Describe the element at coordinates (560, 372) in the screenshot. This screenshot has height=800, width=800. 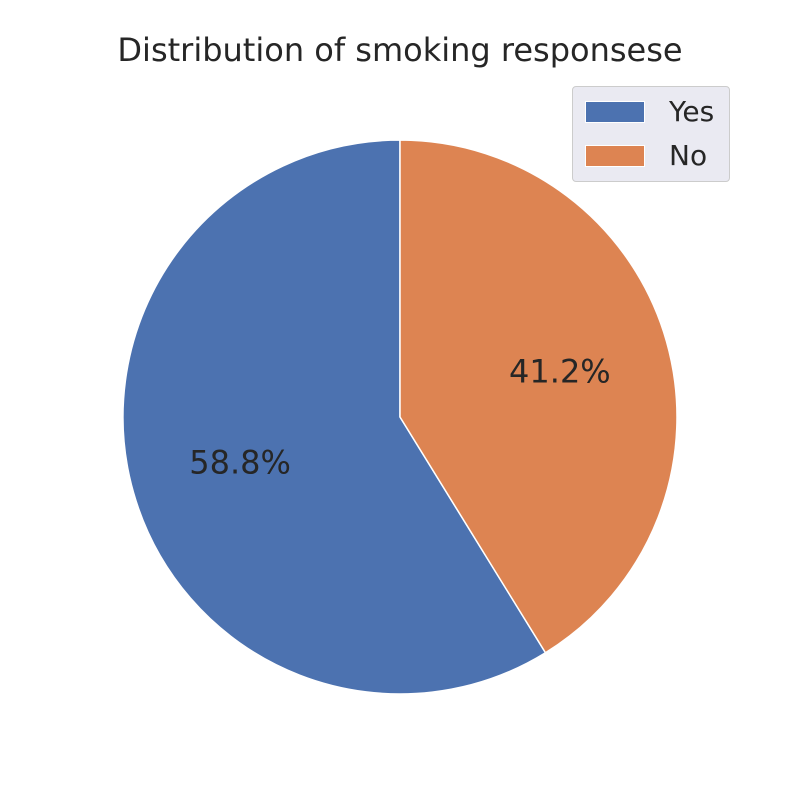
I see `pie-pct-label-no: 41.2%` at that location.